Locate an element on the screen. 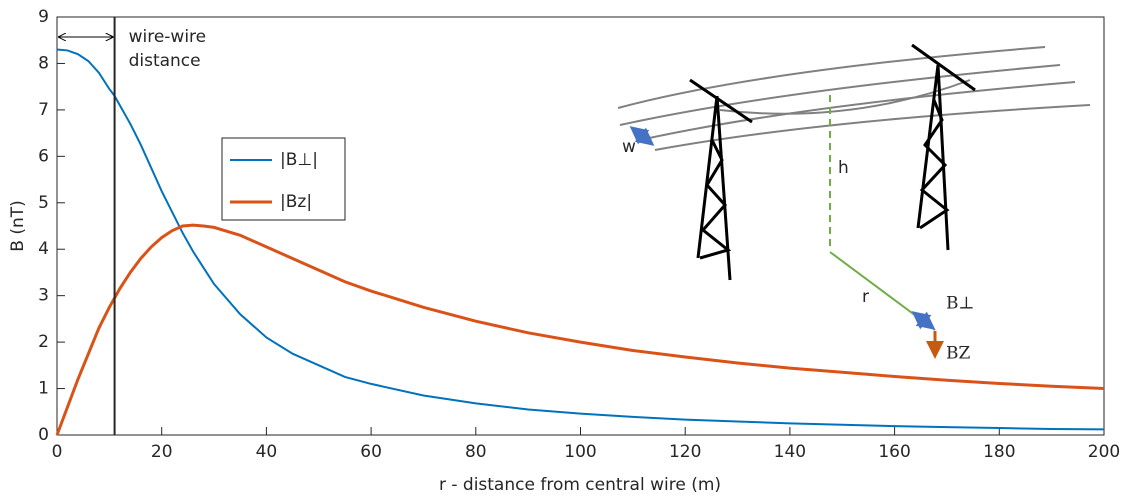 This screenshot has width=1127, height=504. x-tick-label: 200 is located at coordinates (1104, 452).